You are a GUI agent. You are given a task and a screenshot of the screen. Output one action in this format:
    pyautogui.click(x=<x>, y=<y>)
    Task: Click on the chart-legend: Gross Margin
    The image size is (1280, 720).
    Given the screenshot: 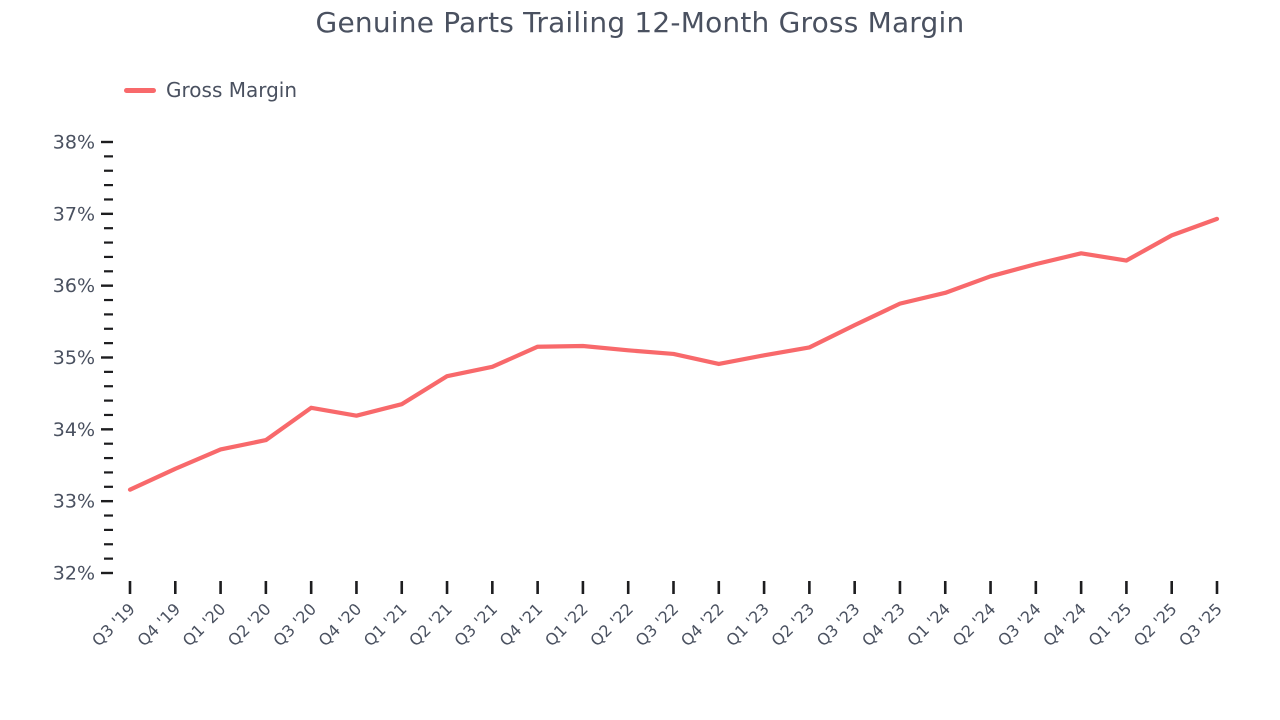 What is the action you would take?
    pyautogui.click(x=210, y=90)
    